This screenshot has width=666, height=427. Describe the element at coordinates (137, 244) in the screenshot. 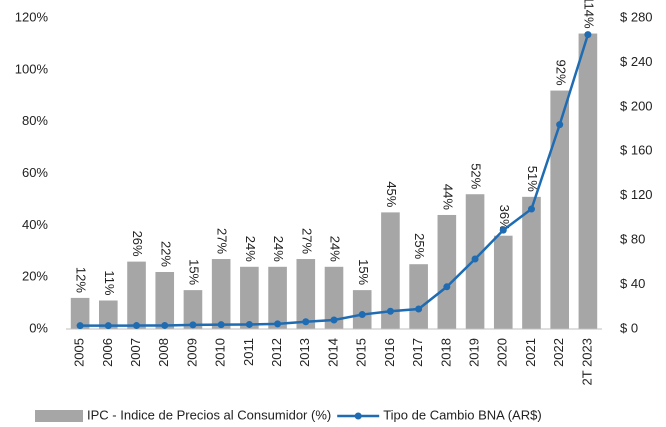

I see `value-label: 26%` at that location.